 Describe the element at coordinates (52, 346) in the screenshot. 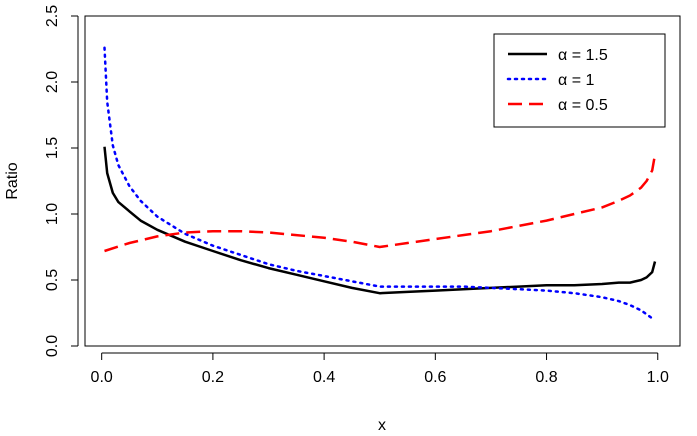

I see `y-tick-label: 0.0` at that location.